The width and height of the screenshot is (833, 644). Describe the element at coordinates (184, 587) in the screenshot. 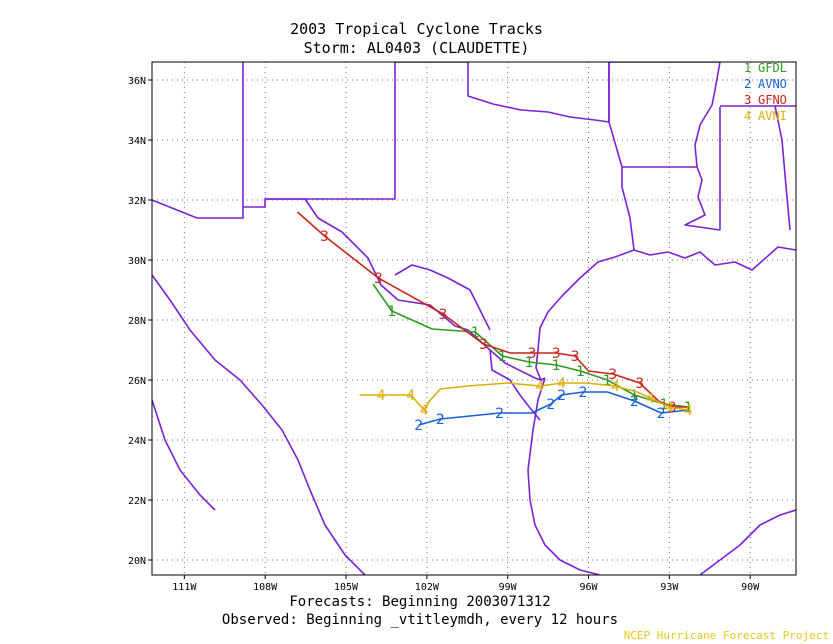

I see `x-tick-label: 111W` at that location.